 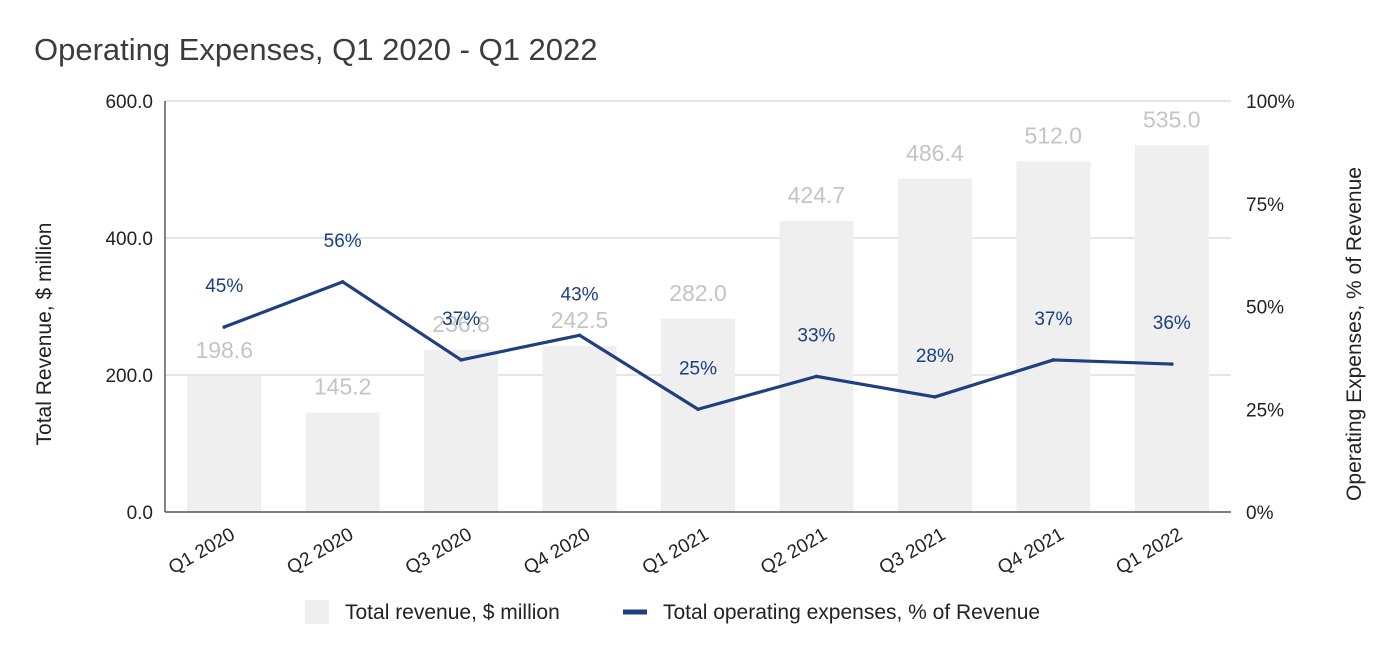 I want to click on y2-tick-label: 75%, so click(x=1265, y=205).